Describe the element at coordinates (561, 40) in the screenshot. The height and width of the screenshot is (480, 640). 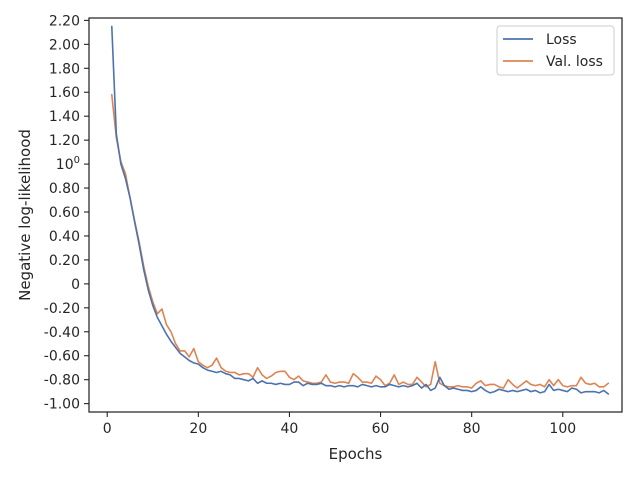
I see `legend-label: Loss` at that location.